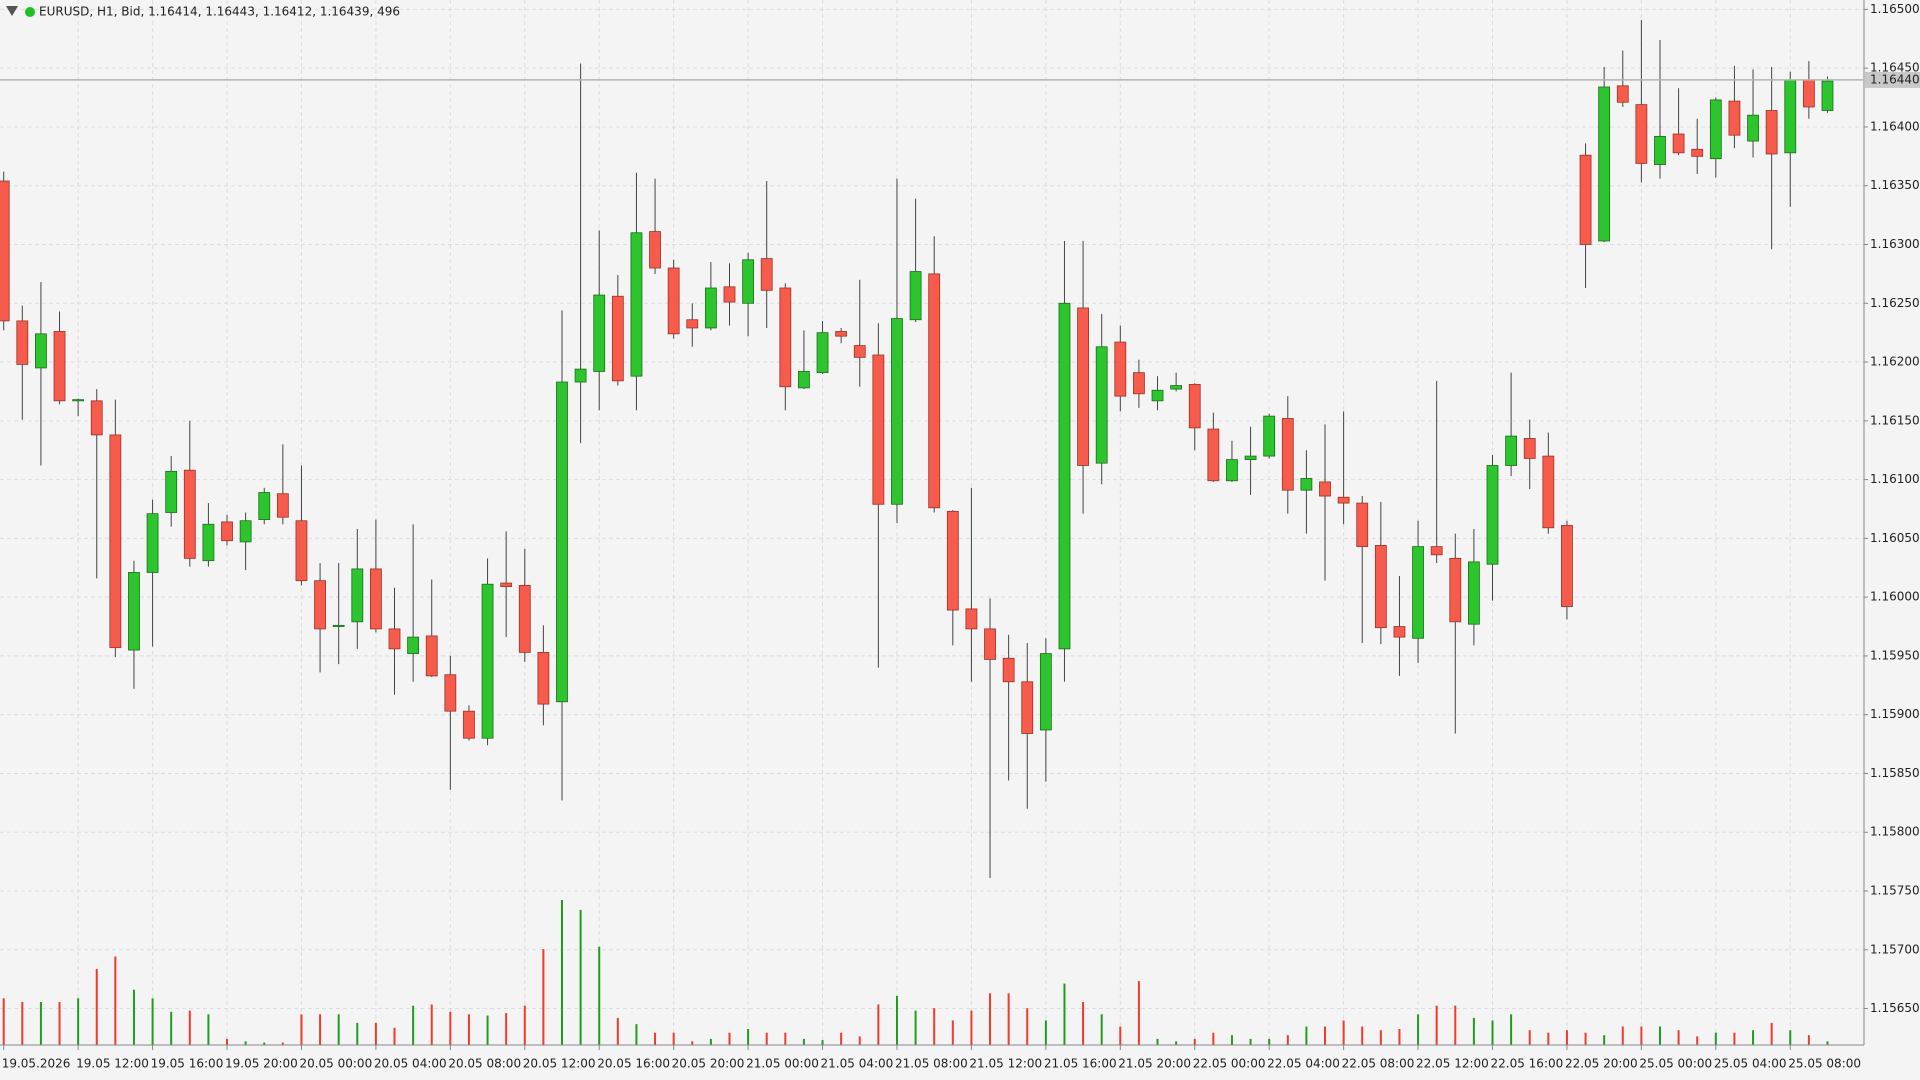 This screenshot has width=1920, height=1080. What do you see at coordinates (335, 1064) in the screenshot?
I see `x-tick-label: 20.05 00:00` at bounding box center [335, 1064].